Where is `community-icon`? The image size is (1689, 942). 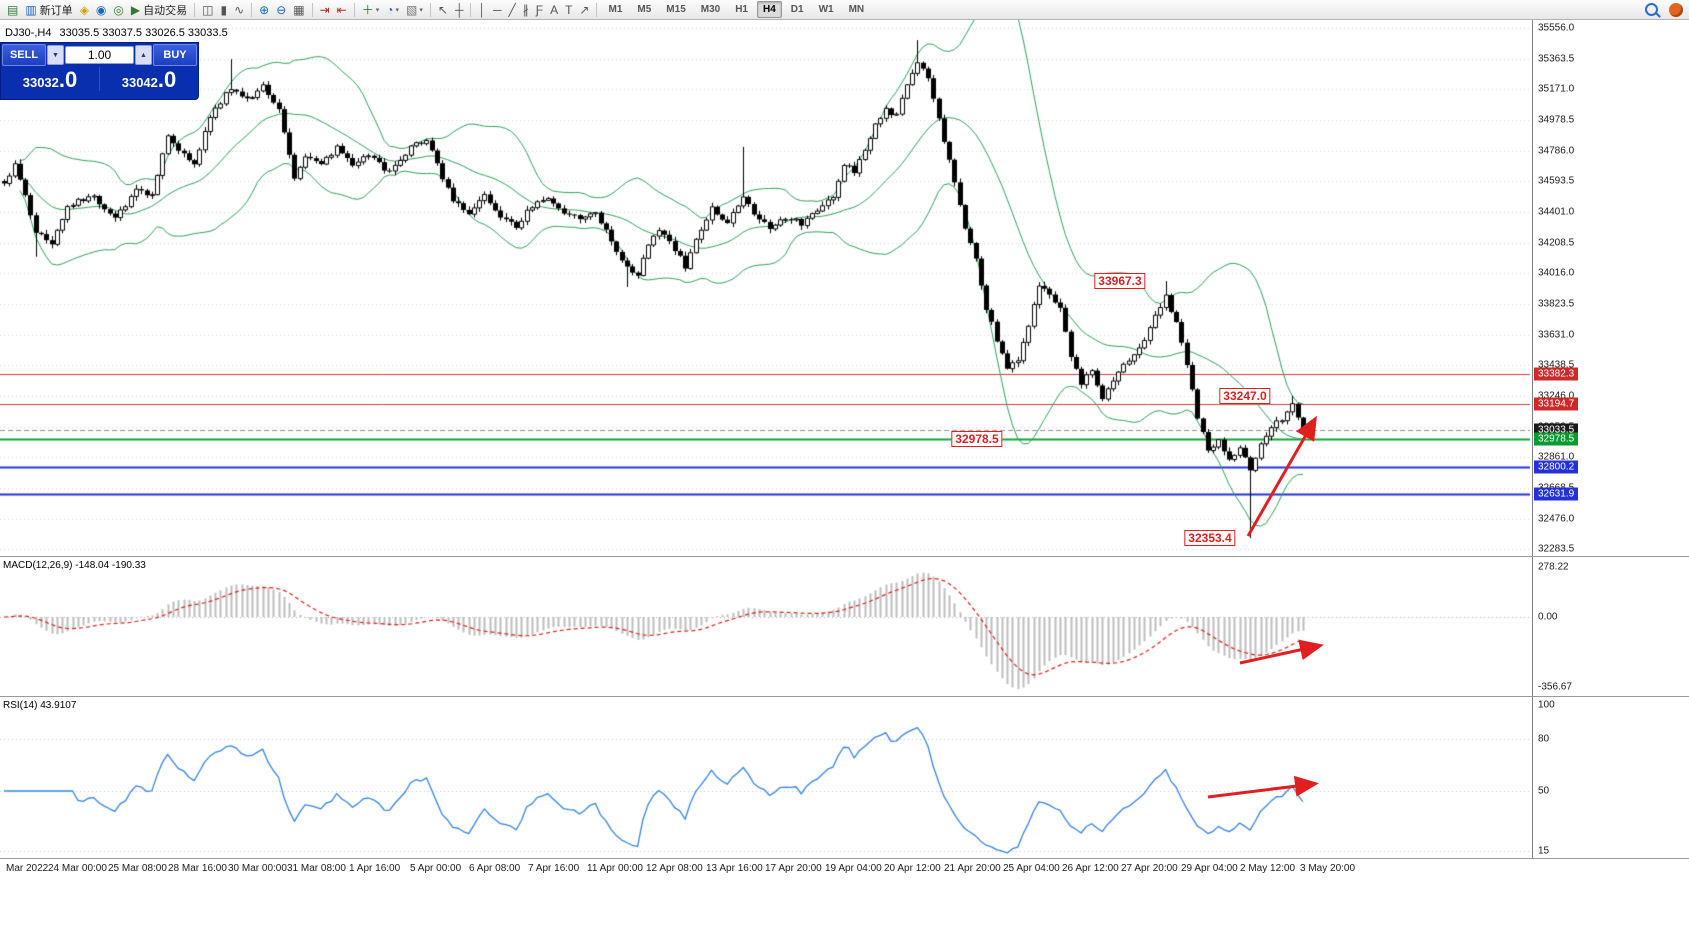
community-icon is located at coordinates (1676, 9).